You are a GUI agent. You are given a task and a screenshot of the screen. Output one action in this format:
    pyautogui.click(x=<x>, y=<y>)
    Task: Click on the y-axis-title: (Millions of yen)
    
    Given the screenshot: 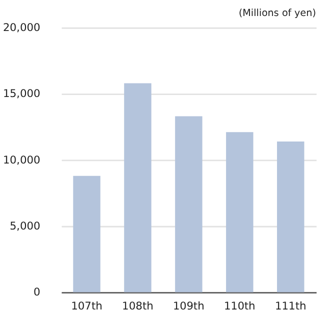 What is the action you would take?
    pyautogui.click(x=277, y=14)
    